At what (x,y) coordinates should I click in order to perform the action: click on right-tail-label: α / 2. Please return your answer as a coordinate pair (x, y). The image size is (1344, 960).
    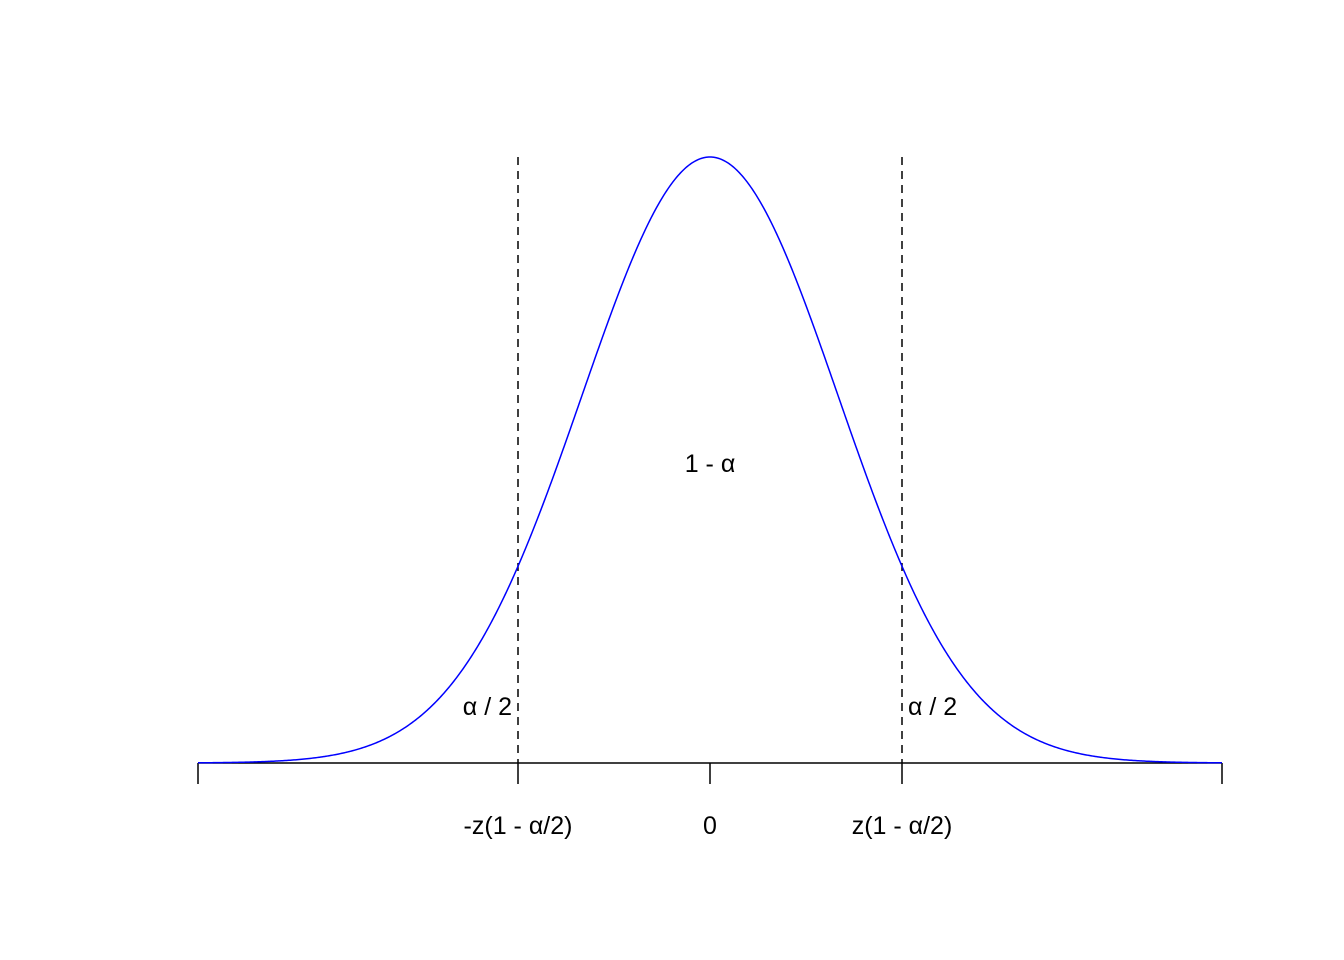
    Looking at the image, I should click on (932, 707).